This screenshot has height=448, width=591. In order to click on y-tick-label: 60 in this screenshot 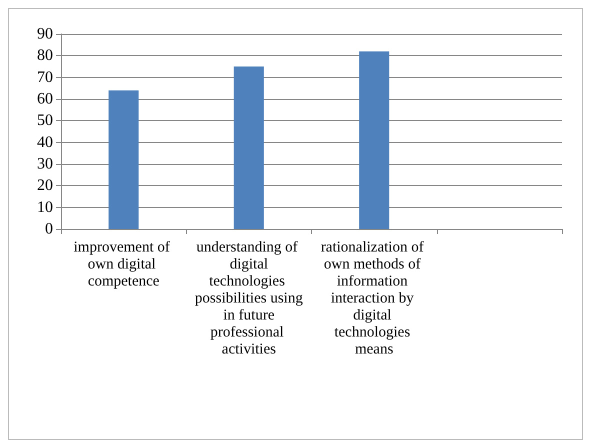, I will do `click(45, 99)`.